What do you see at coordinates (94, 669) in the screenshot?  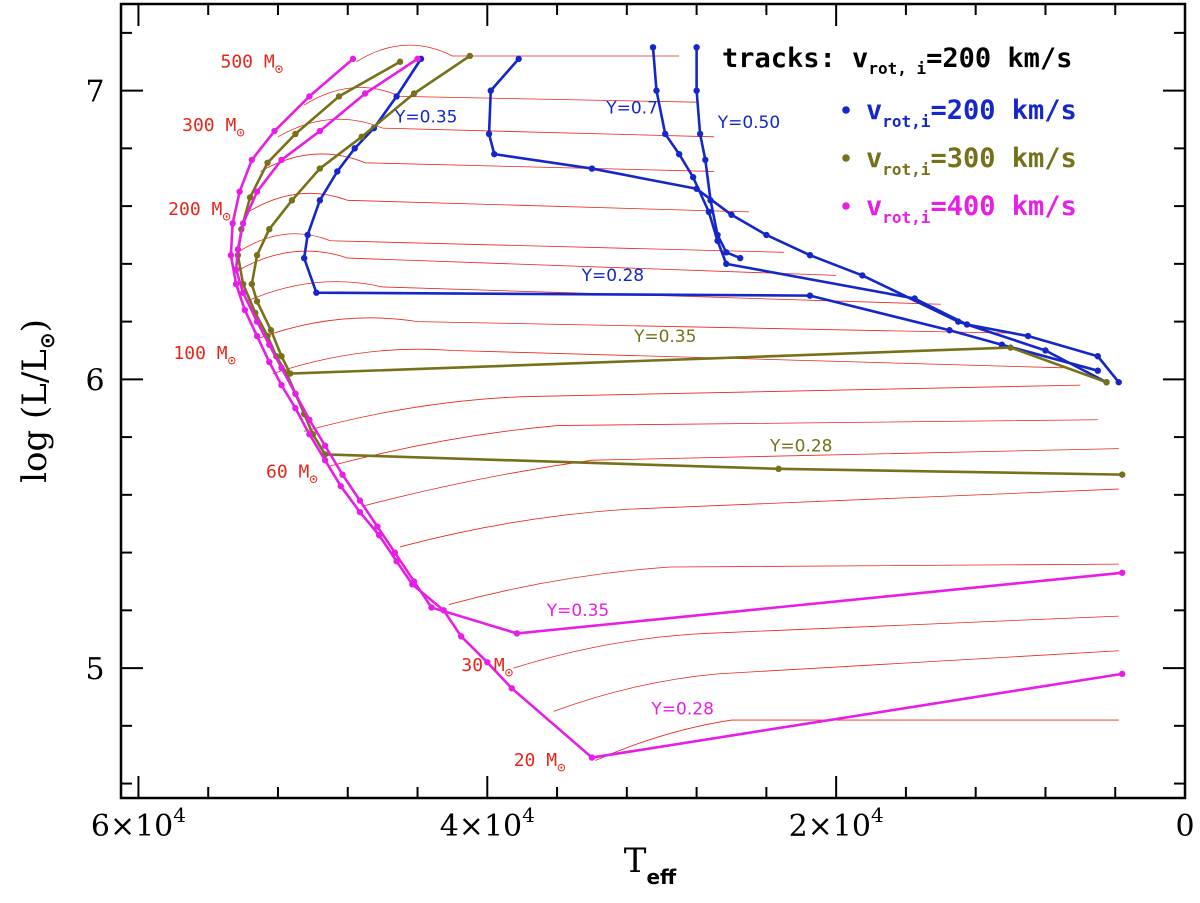 I see `y-tick-label: 5` at bounding box center [94, 669].